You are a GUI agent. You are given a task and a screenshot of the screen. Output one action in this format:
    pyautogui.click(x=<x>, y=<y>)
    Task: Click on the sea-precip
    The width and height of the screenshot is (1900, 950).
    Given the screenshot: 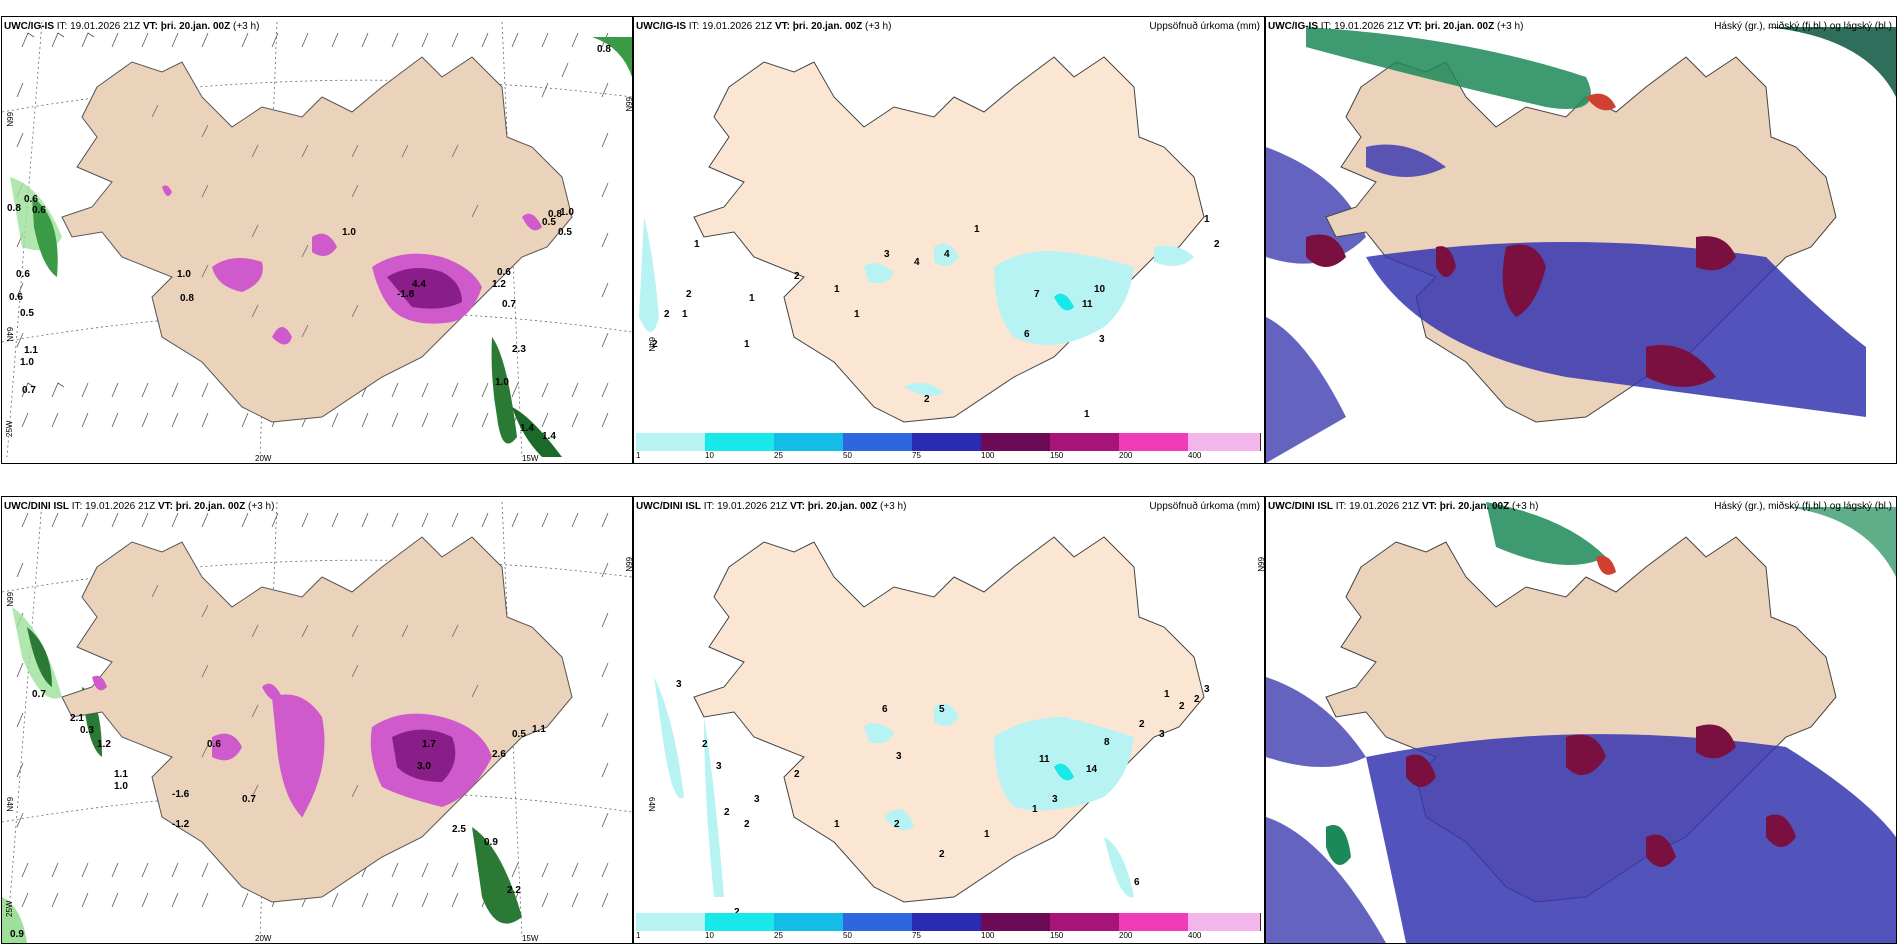 What is the action you would take?
    pyautogui.click(x=894, y=787)
    